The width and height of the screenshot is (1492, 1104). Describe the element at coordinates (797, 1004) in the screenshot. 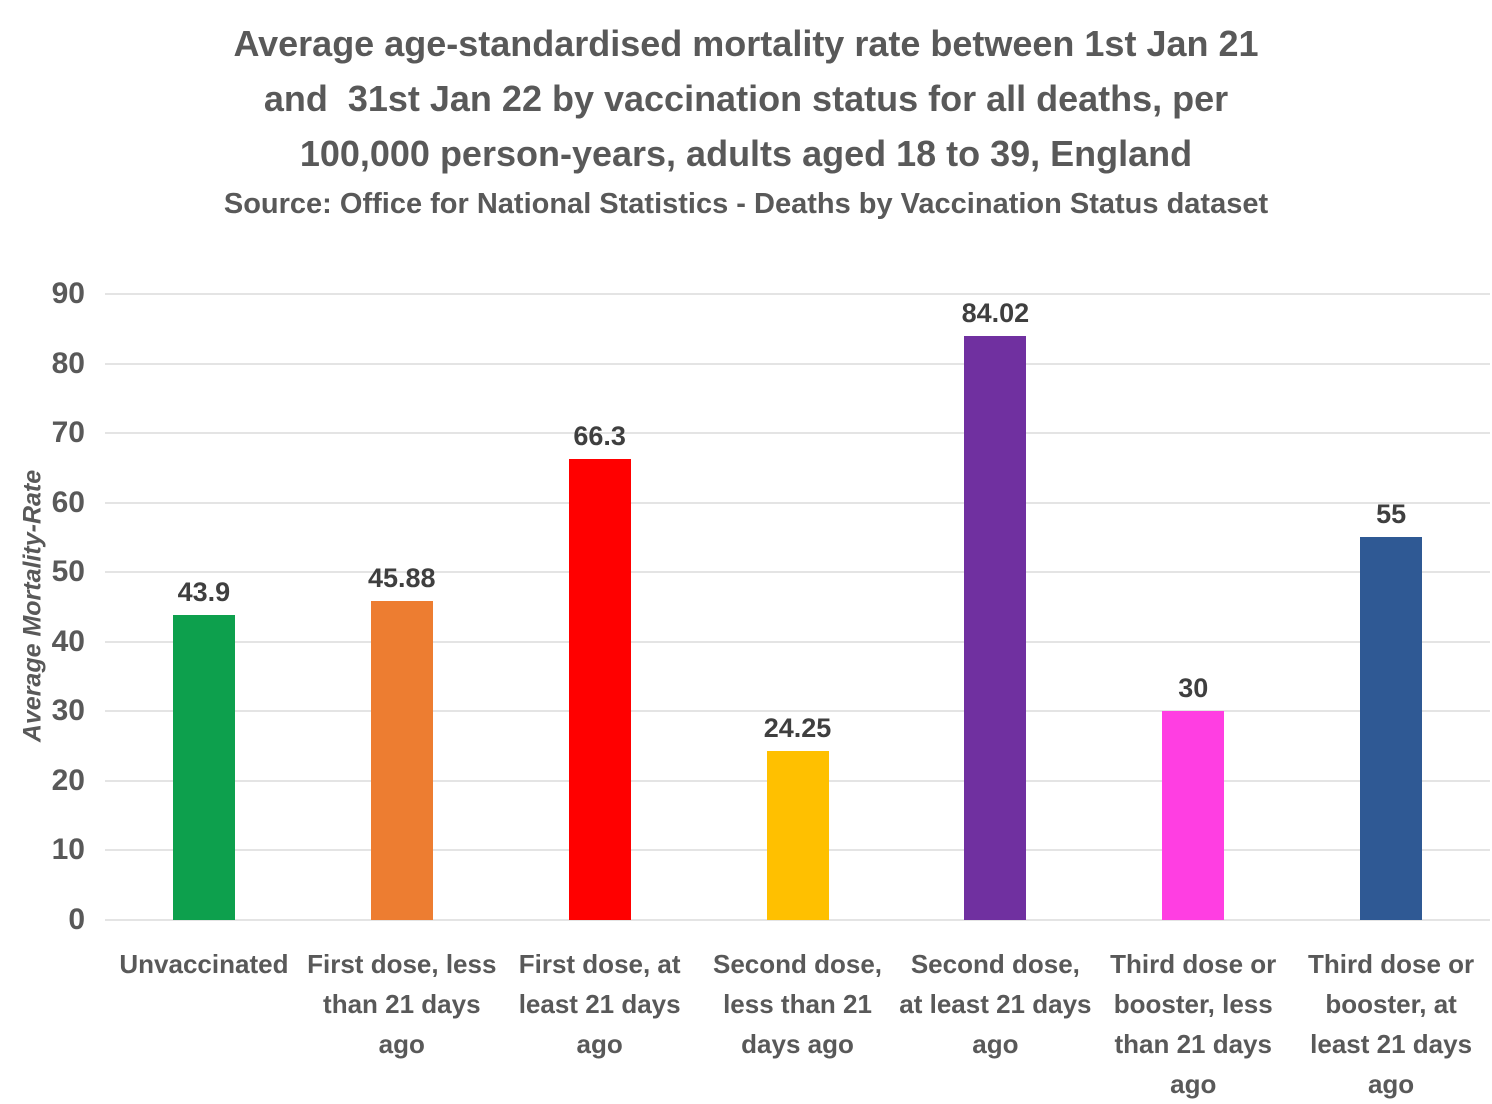

I see `x-category-label-second-dose-lt21: Second dose, less than 21 days ago` at that location.